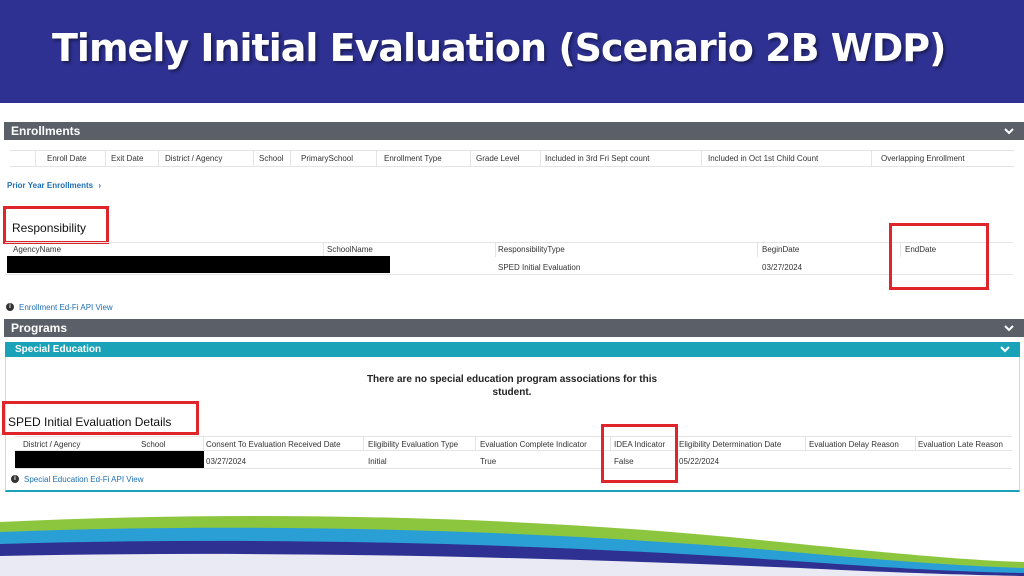 Image resolution: width=1024 pixels, height=576 pixels. I want to click on eval-complete-value: True, so click(488, 461).